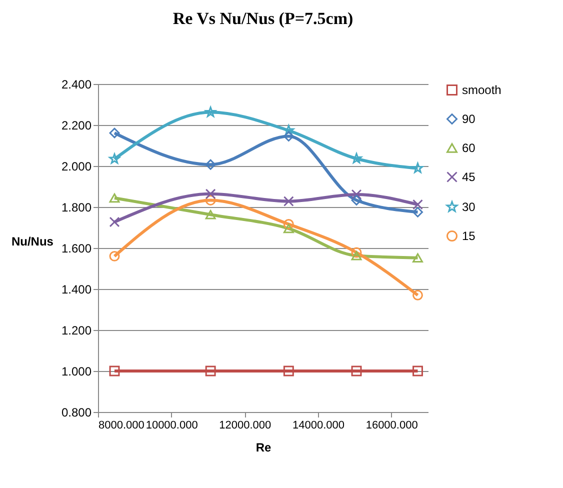  Describe the element at coordinates (76, 85) in the screenshot. I see `y-tick-label: 2.400` at that location.